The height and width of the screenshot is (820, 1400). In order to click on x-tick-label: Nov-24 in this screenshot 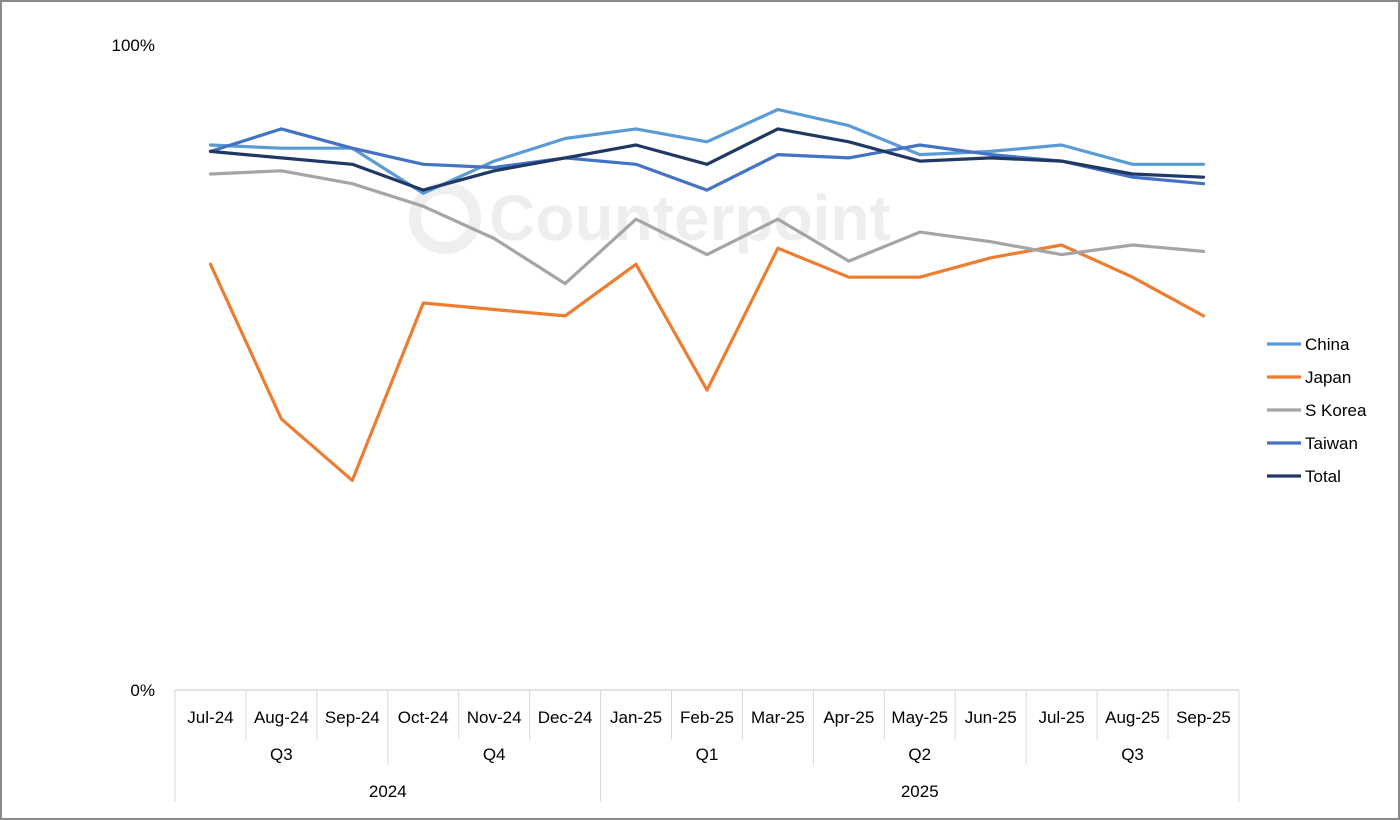, I will do `click(494, 717)`.